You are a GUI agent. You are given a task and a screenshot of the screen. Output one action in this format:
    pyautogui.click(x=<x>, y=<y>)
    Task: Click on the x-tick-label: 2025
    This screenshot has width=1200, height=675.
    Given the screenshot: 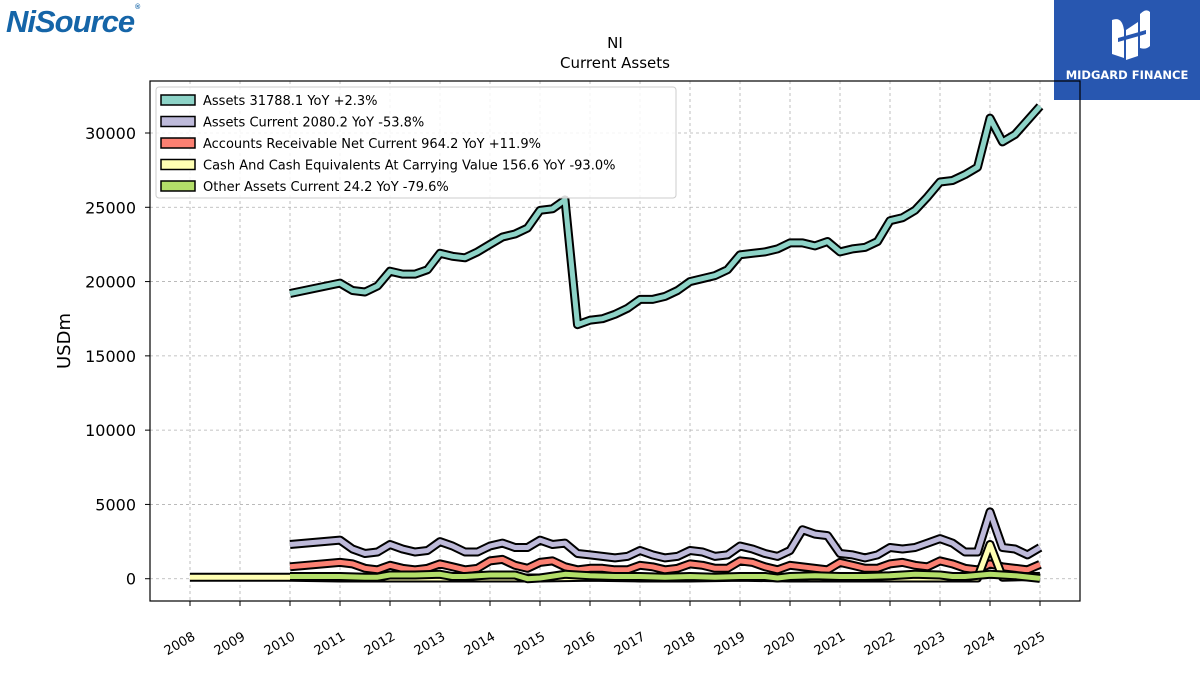 What is the action you would take?
    pyautogui.click(x=1030, y=644)
    